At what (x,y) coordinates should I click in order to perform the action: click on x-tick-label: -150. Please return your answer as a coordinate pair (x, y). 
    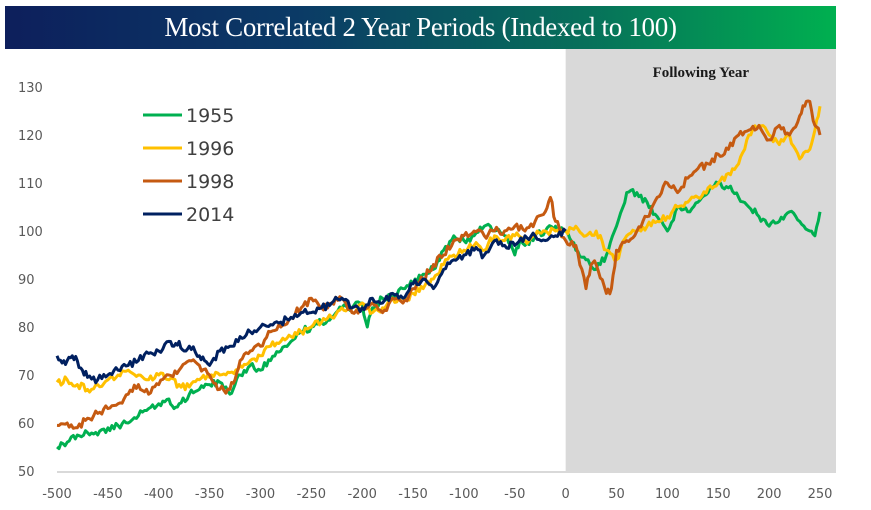
    Looking at the image, I should click on (413, 494).